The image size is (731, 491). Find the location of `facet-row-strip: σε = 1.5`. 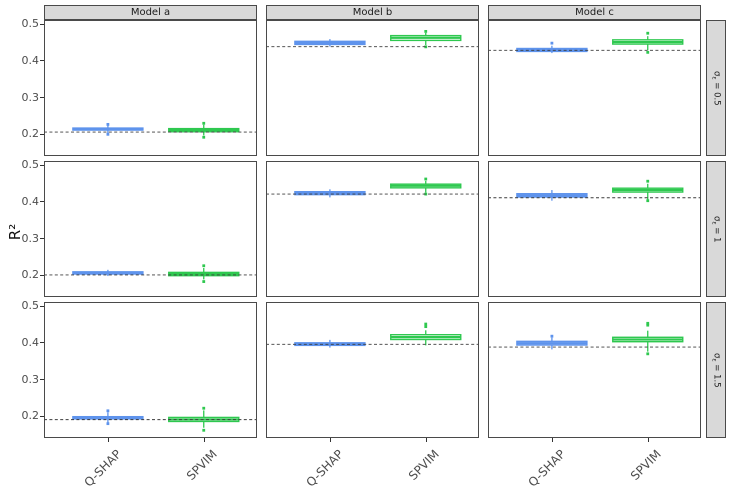

facet-row-strip: σε = 1.5 is located at coordinates (716, 370).